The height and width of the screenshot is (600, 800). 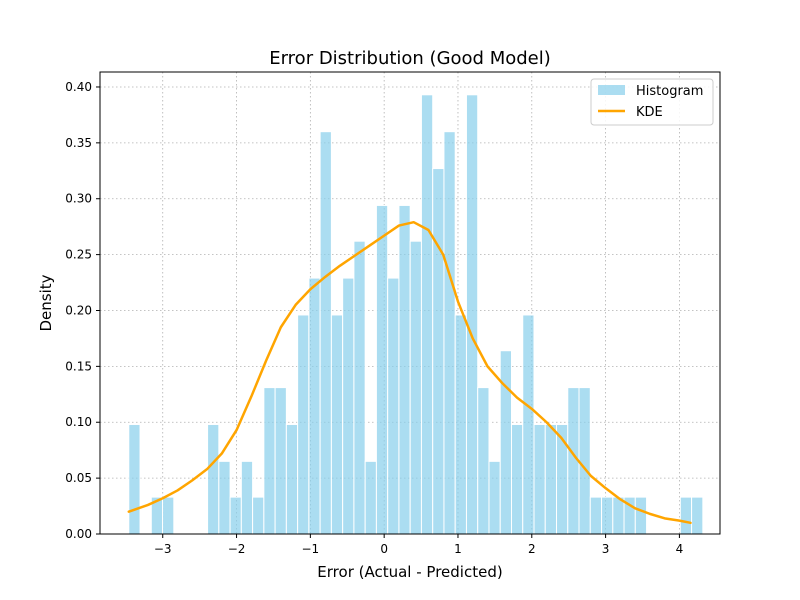 What do you see at coordinates (78, 366) in the screenshot?
I see `y-tick-label: 0.15` at bounding box center [78, 366].